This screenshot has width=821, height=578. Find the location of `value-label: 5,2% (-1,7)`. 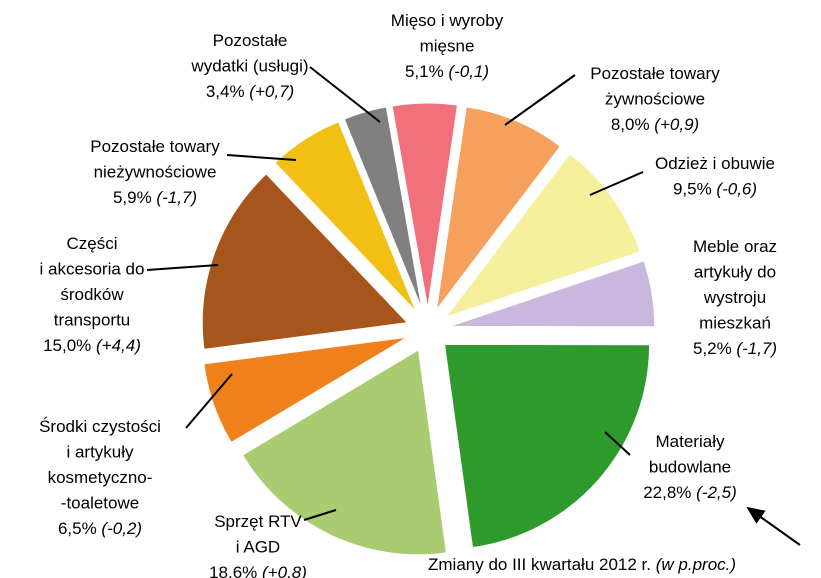

value-label: 5,2% (-1,7) is located at coordinates (735, 348).